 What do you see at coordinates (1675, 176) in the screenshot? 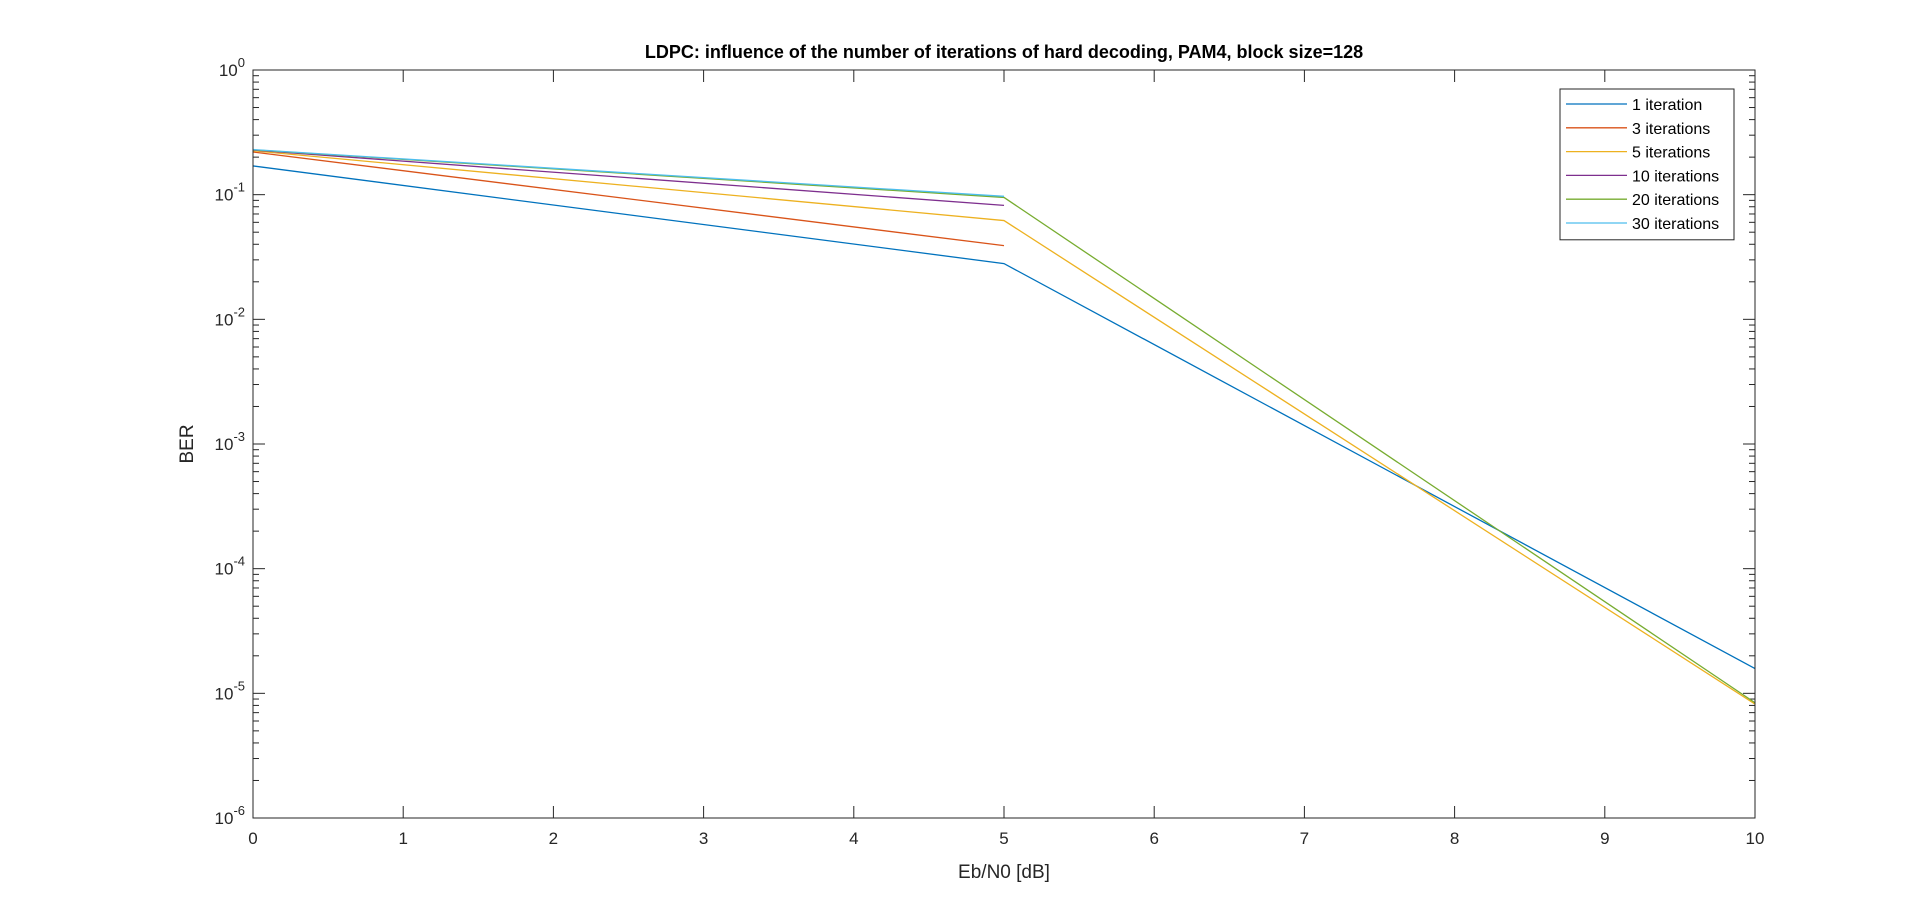
I see `legend-label: 10 iterations` at bounding box center [1675, 176].